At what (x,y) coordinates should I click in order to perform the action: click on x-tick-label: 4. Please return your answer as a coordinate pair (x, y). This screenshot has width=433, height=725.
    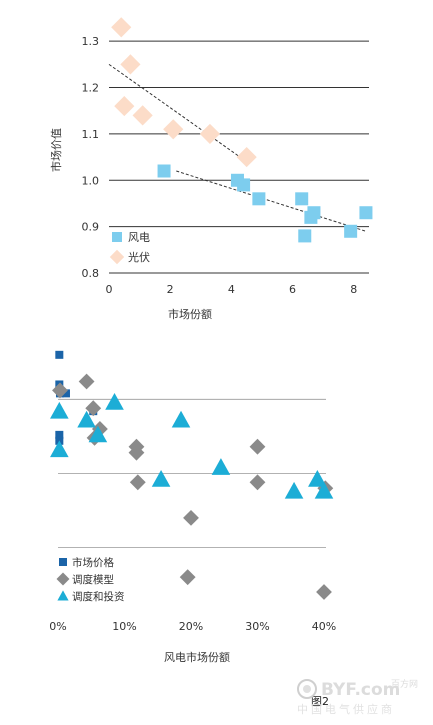
    Looking at the image, I should click on (231, 289).